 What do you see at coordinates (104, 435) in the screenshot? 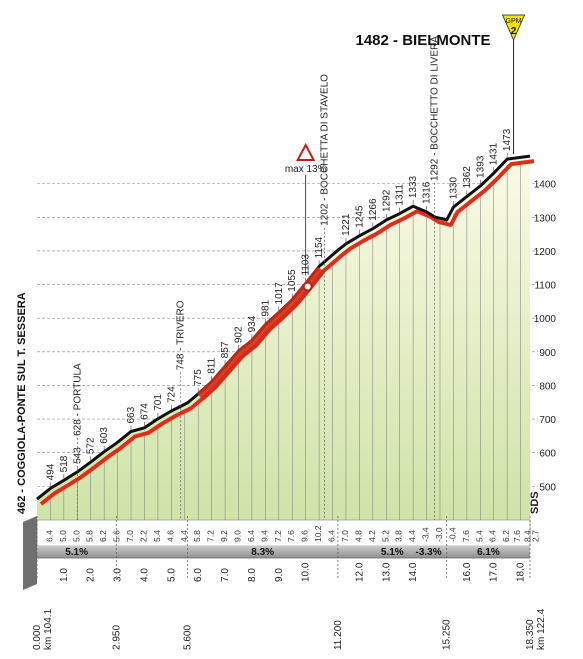
I see `elevation-label: 603` at bounding box center [104, 435].